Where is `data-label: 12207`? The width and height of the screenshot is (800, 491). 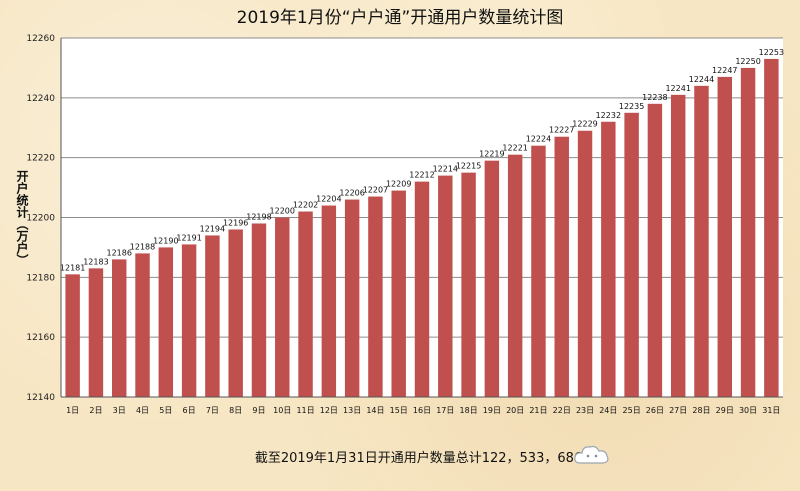 data-label: 12207 is located at coordinates (375, 190).